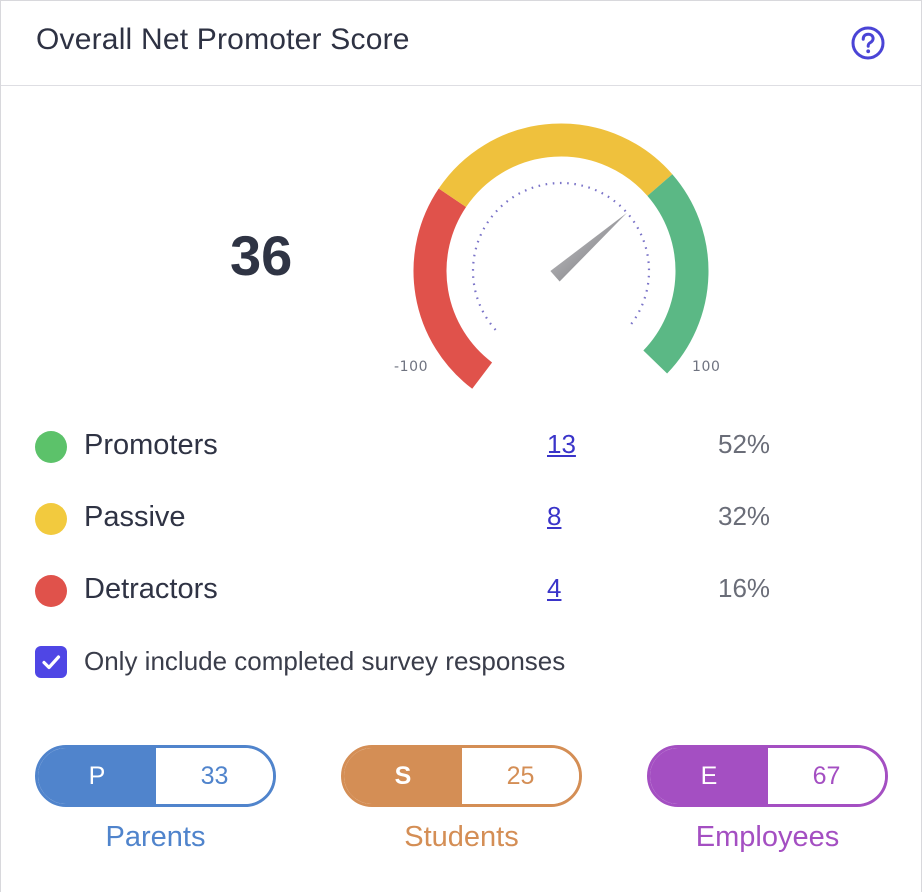  Describe the element at coordinates (97, 776) in the screenshot. I see `parents-initial: P` at that location.